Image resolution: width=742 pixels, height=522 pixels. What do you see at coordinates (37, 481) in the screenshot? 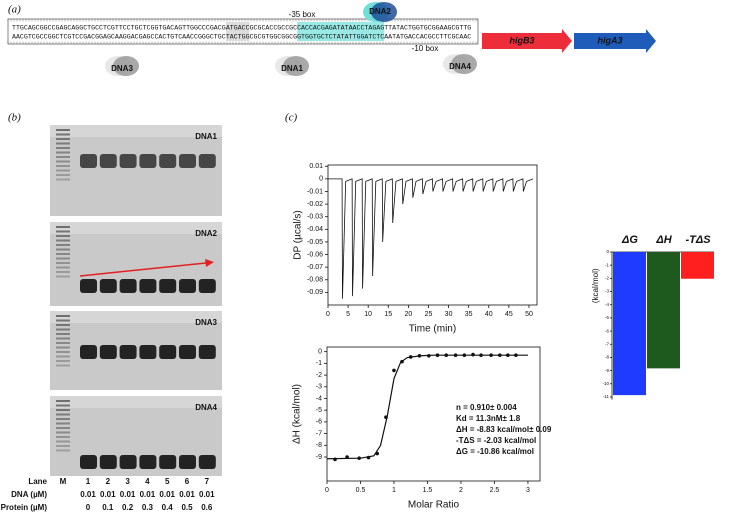
I see `lane-header: Lane` at bounding box center [37, 481].